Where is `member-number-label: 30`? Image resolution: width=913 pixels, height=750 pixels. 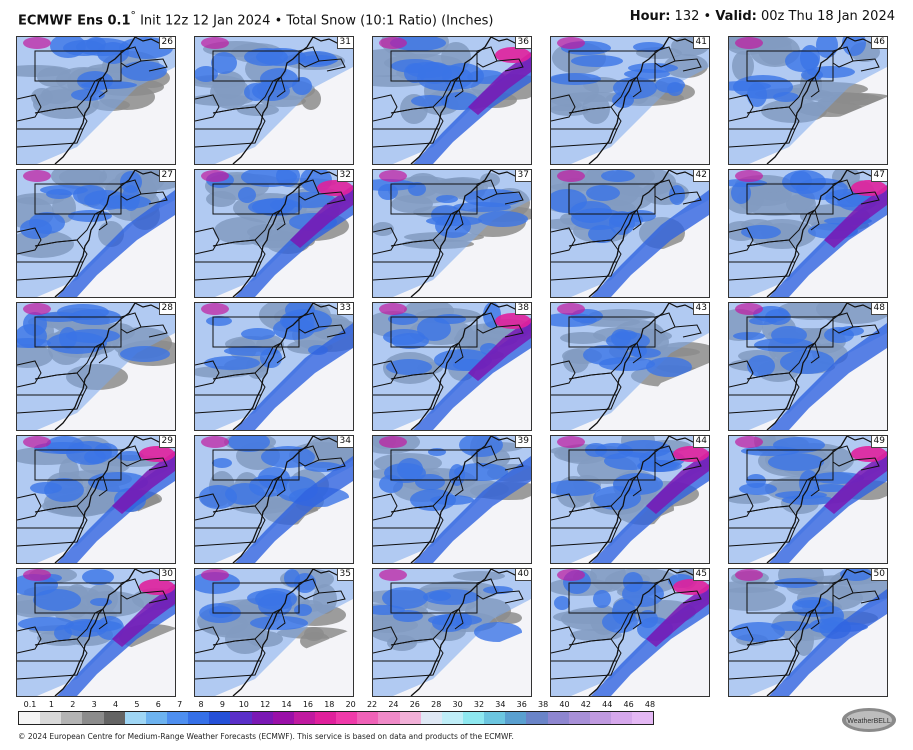
member-number-label: 30 is located at coordinates (166, 575).